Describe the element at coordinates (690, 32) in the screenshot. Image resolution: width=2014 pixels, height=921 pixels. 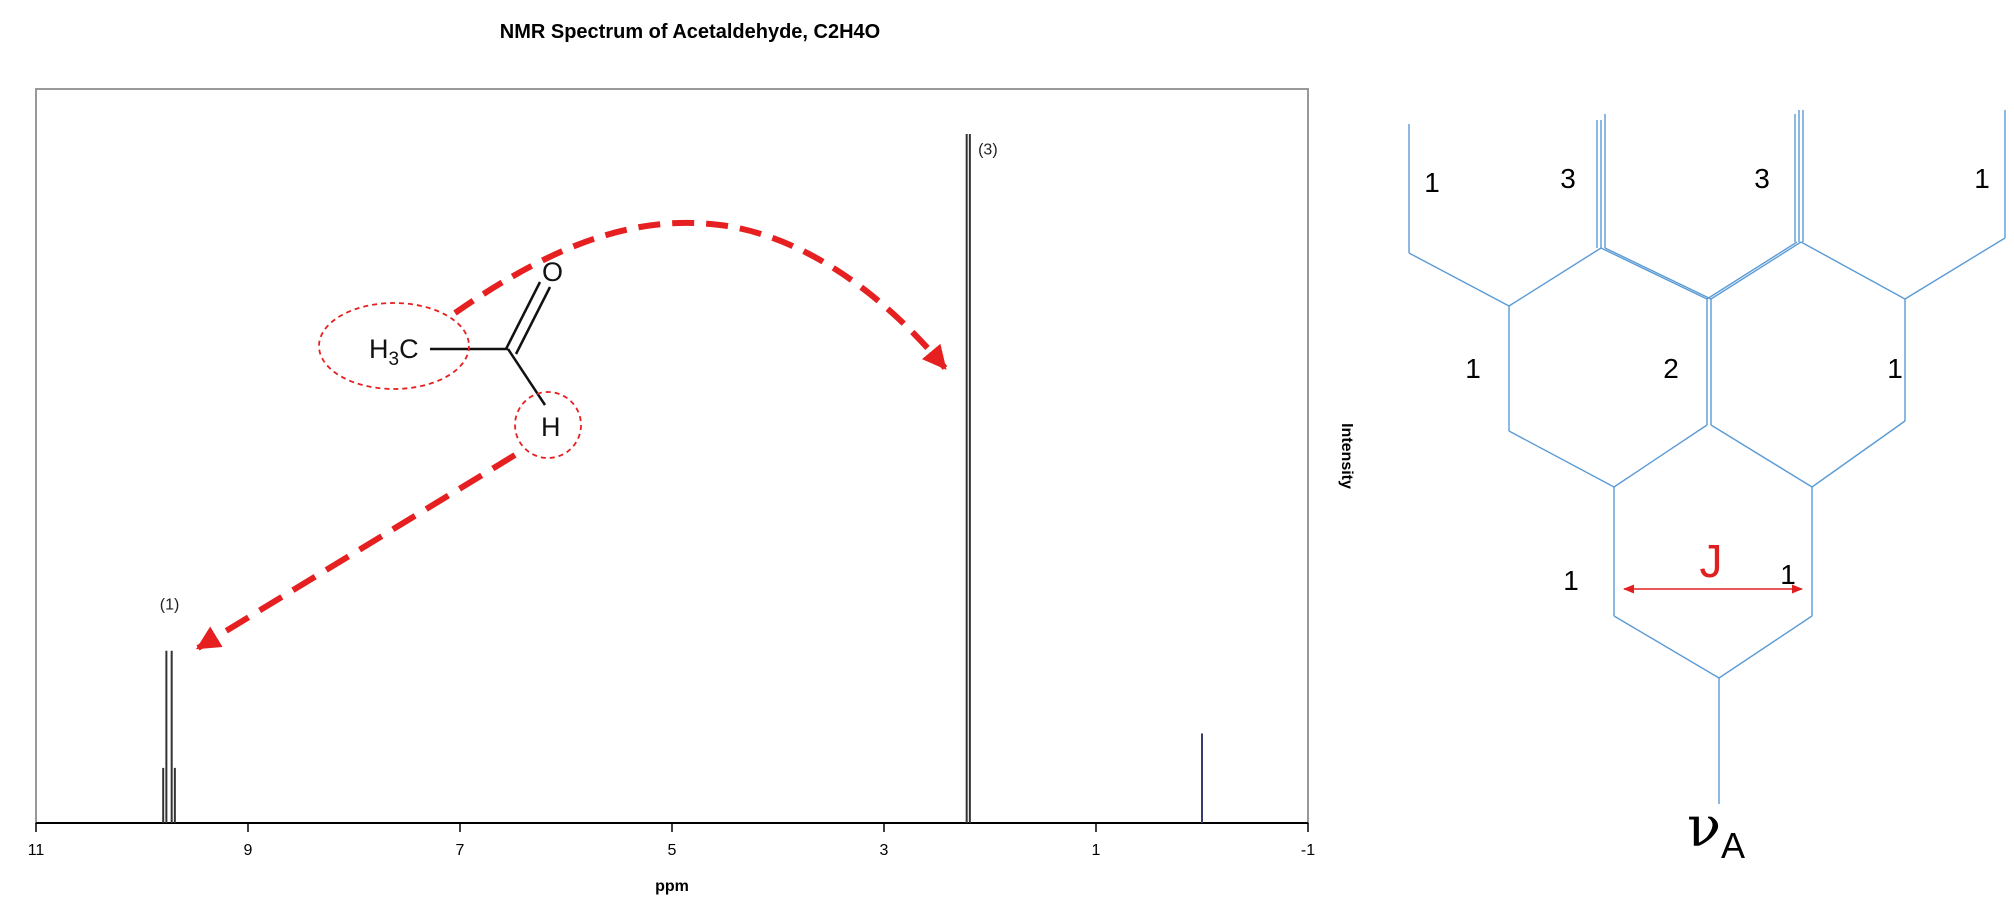
I see `chart-title: NMR Spectrum of Acetaldehyde, C2H4O` at that location.